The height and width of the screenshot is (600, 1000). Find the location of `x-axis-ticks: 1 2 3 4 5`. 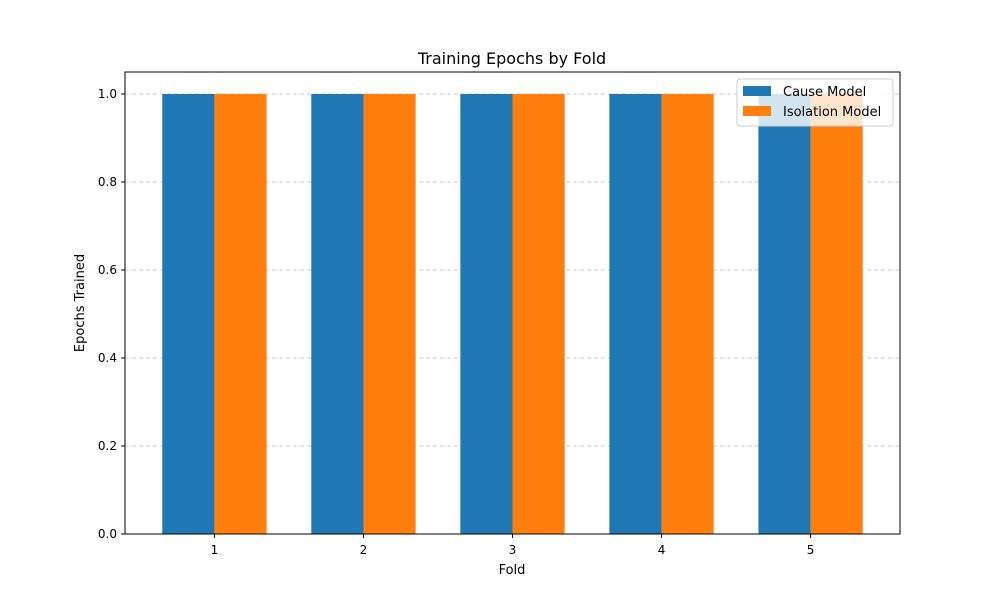

x-axis-ticks: 1 2 3 4 5 is located at coordinates (513, 545).